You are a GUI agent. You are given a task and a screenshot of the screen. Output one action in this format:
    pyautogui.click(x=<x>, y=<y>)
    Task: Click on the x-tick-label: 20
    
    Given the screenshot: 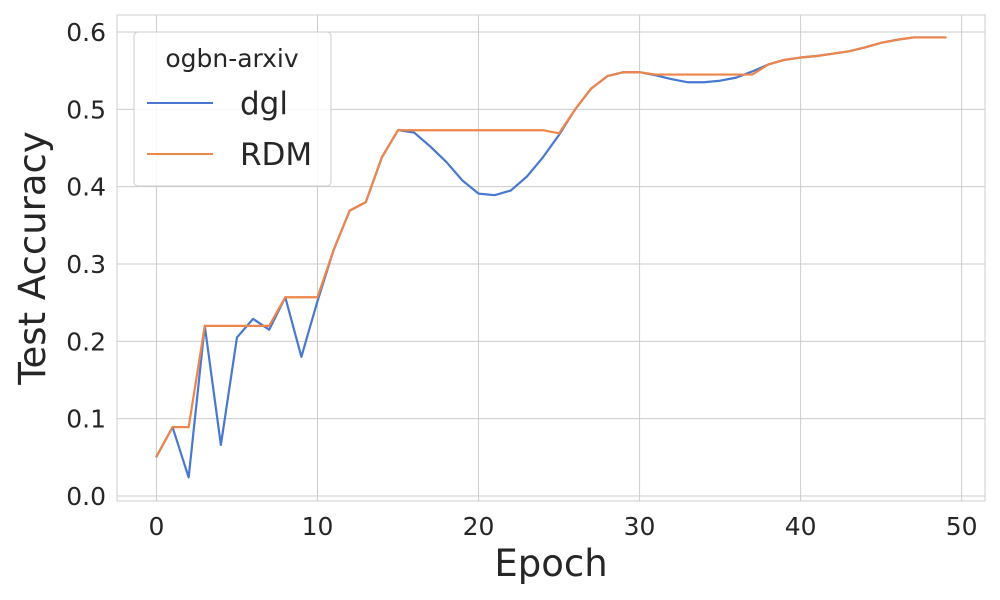 What is the action you would take?
    pyautogui.click(x=479, y=526)
    